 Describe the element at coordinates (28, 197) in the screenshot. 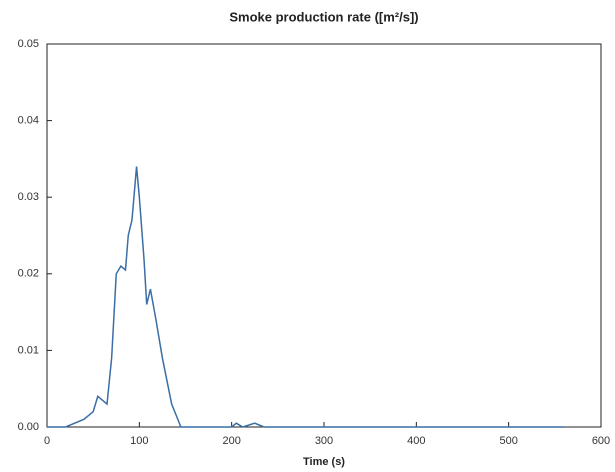

I see `y-tick-label: 0.03` at that location.